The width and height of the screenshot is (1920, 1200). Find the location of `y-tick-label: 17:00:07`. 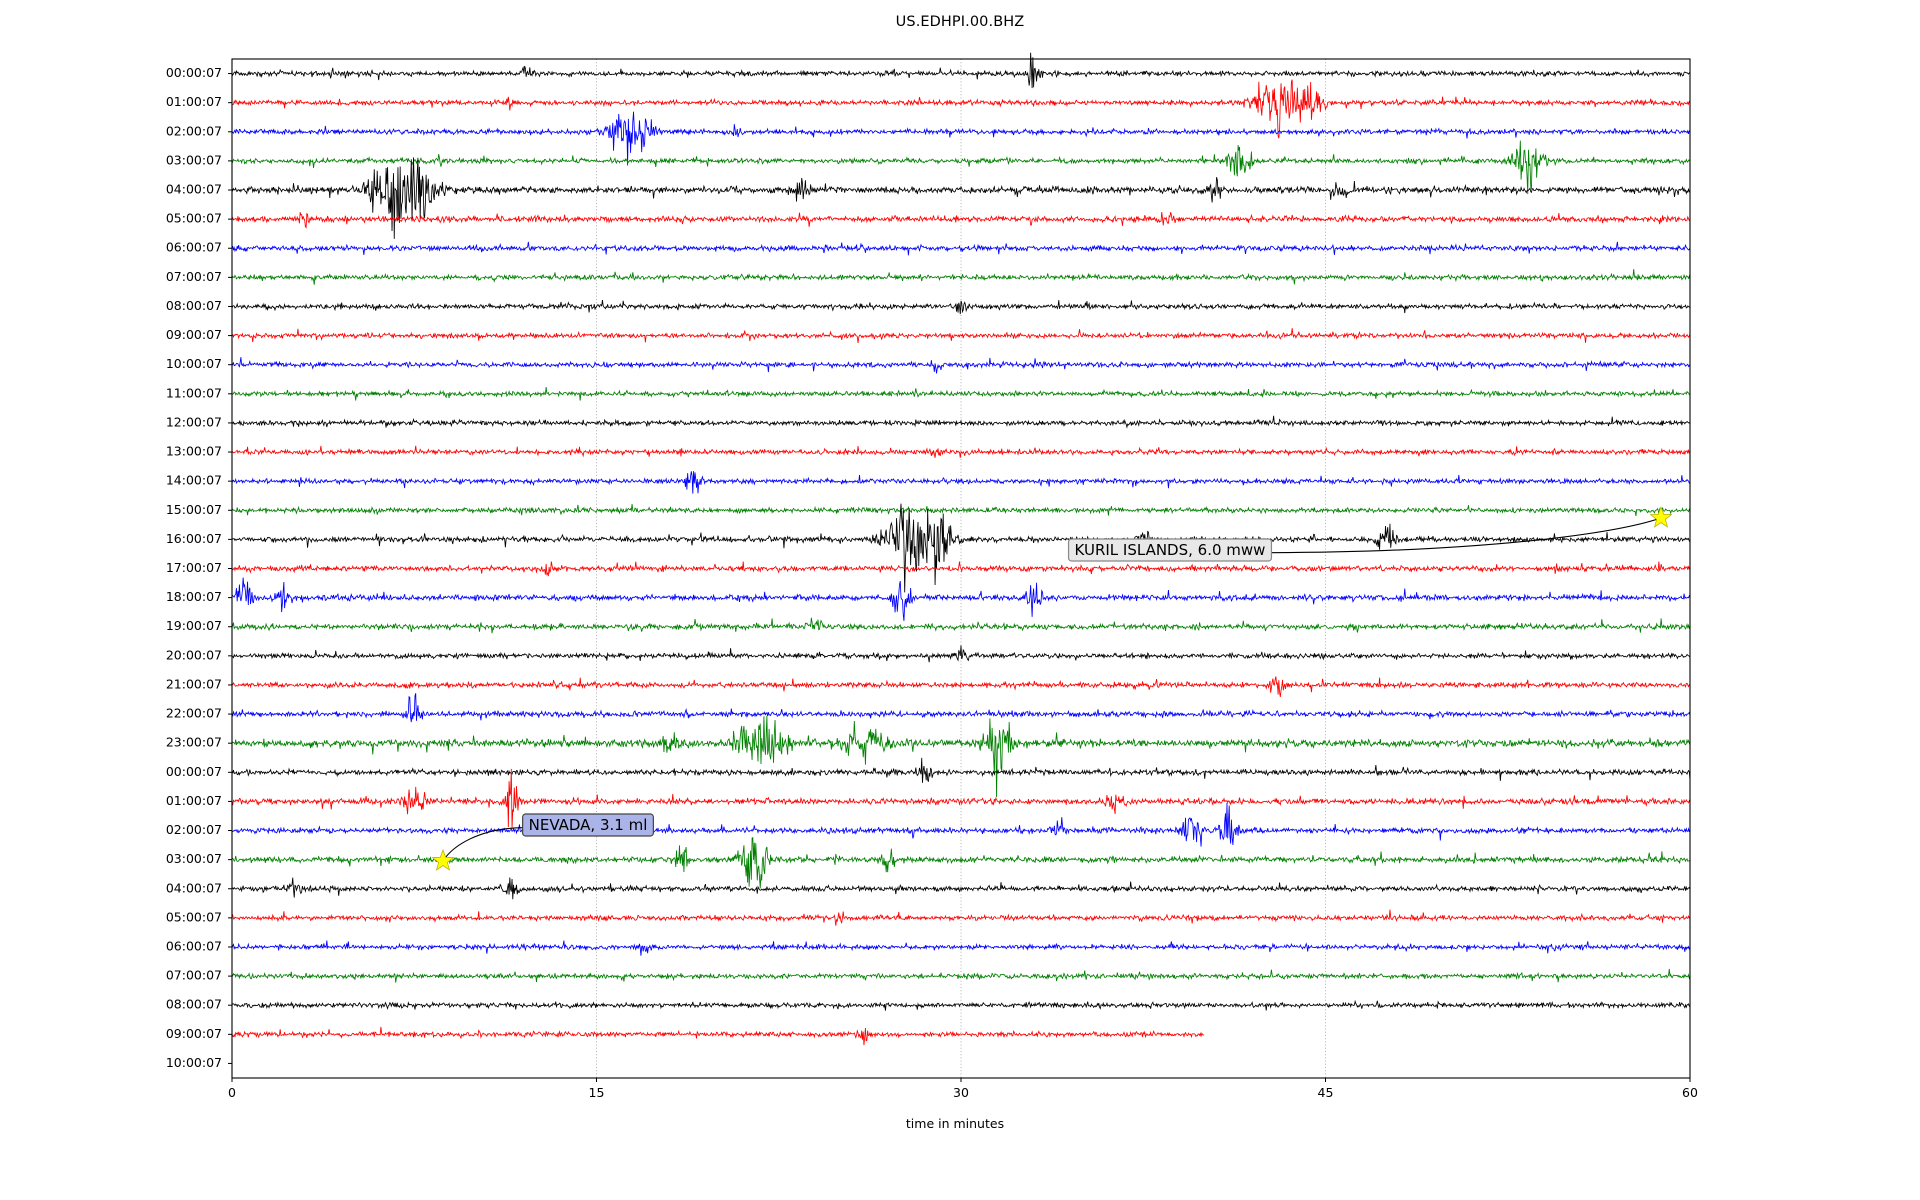

y-tick-label: 17:00:07 is located at coordinates (194, 567).